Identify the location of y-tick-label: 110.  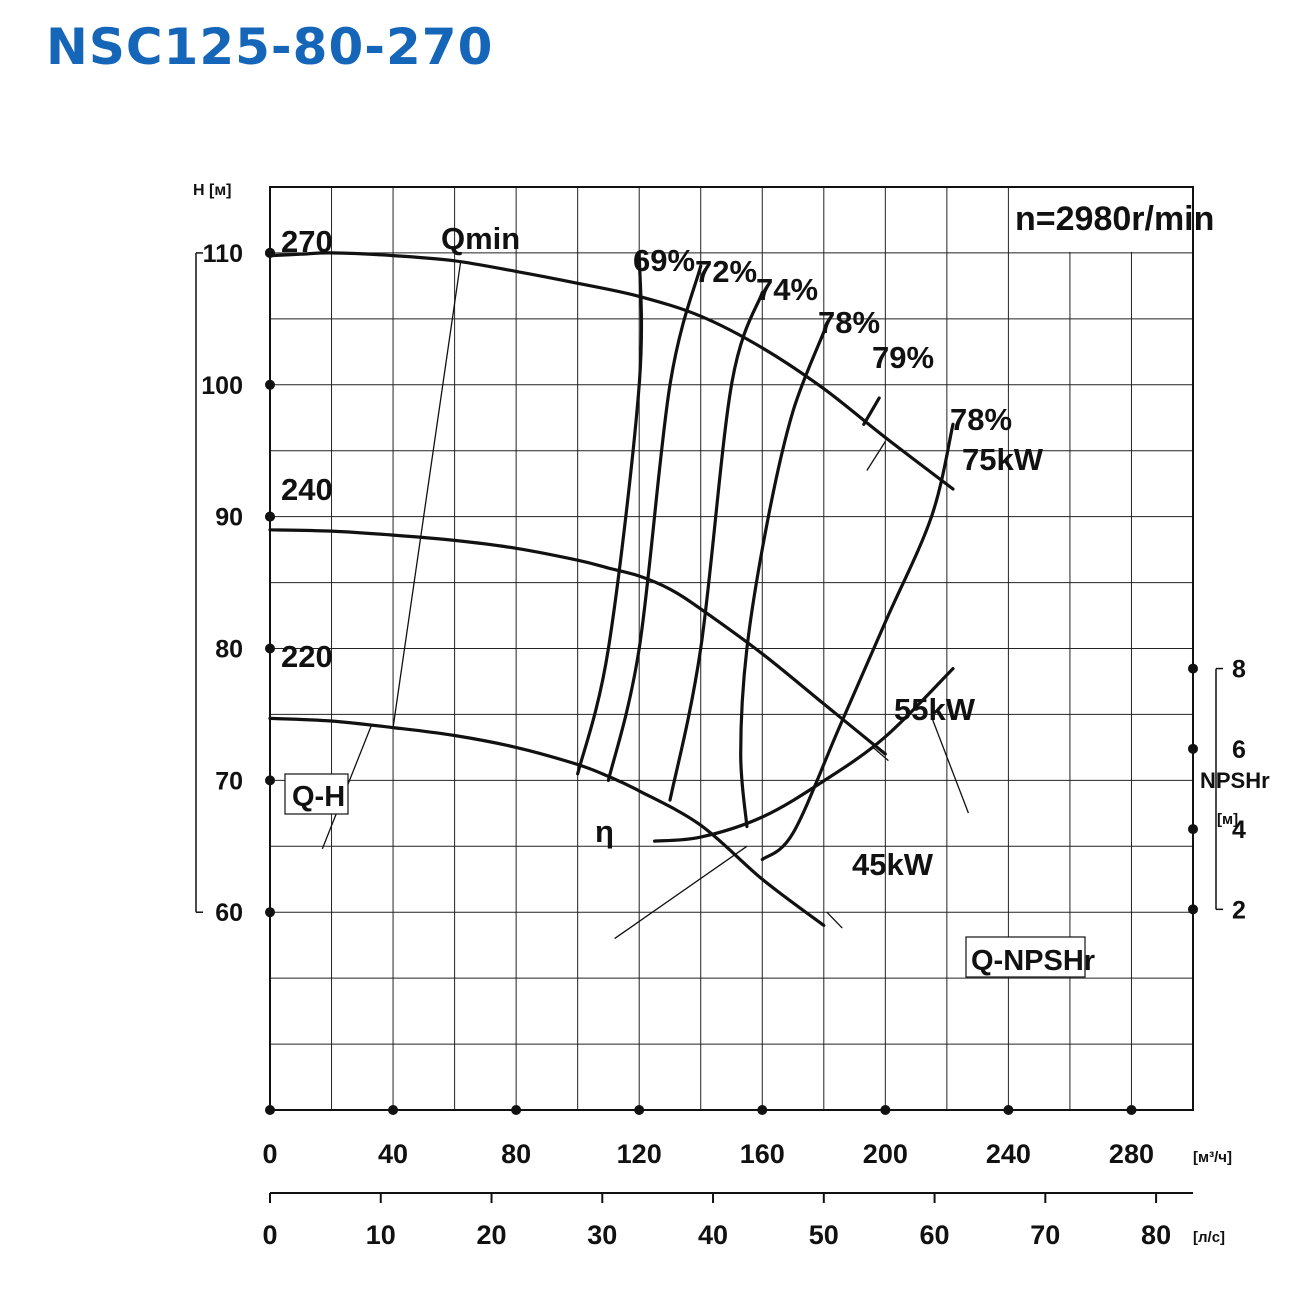
(223, 254).